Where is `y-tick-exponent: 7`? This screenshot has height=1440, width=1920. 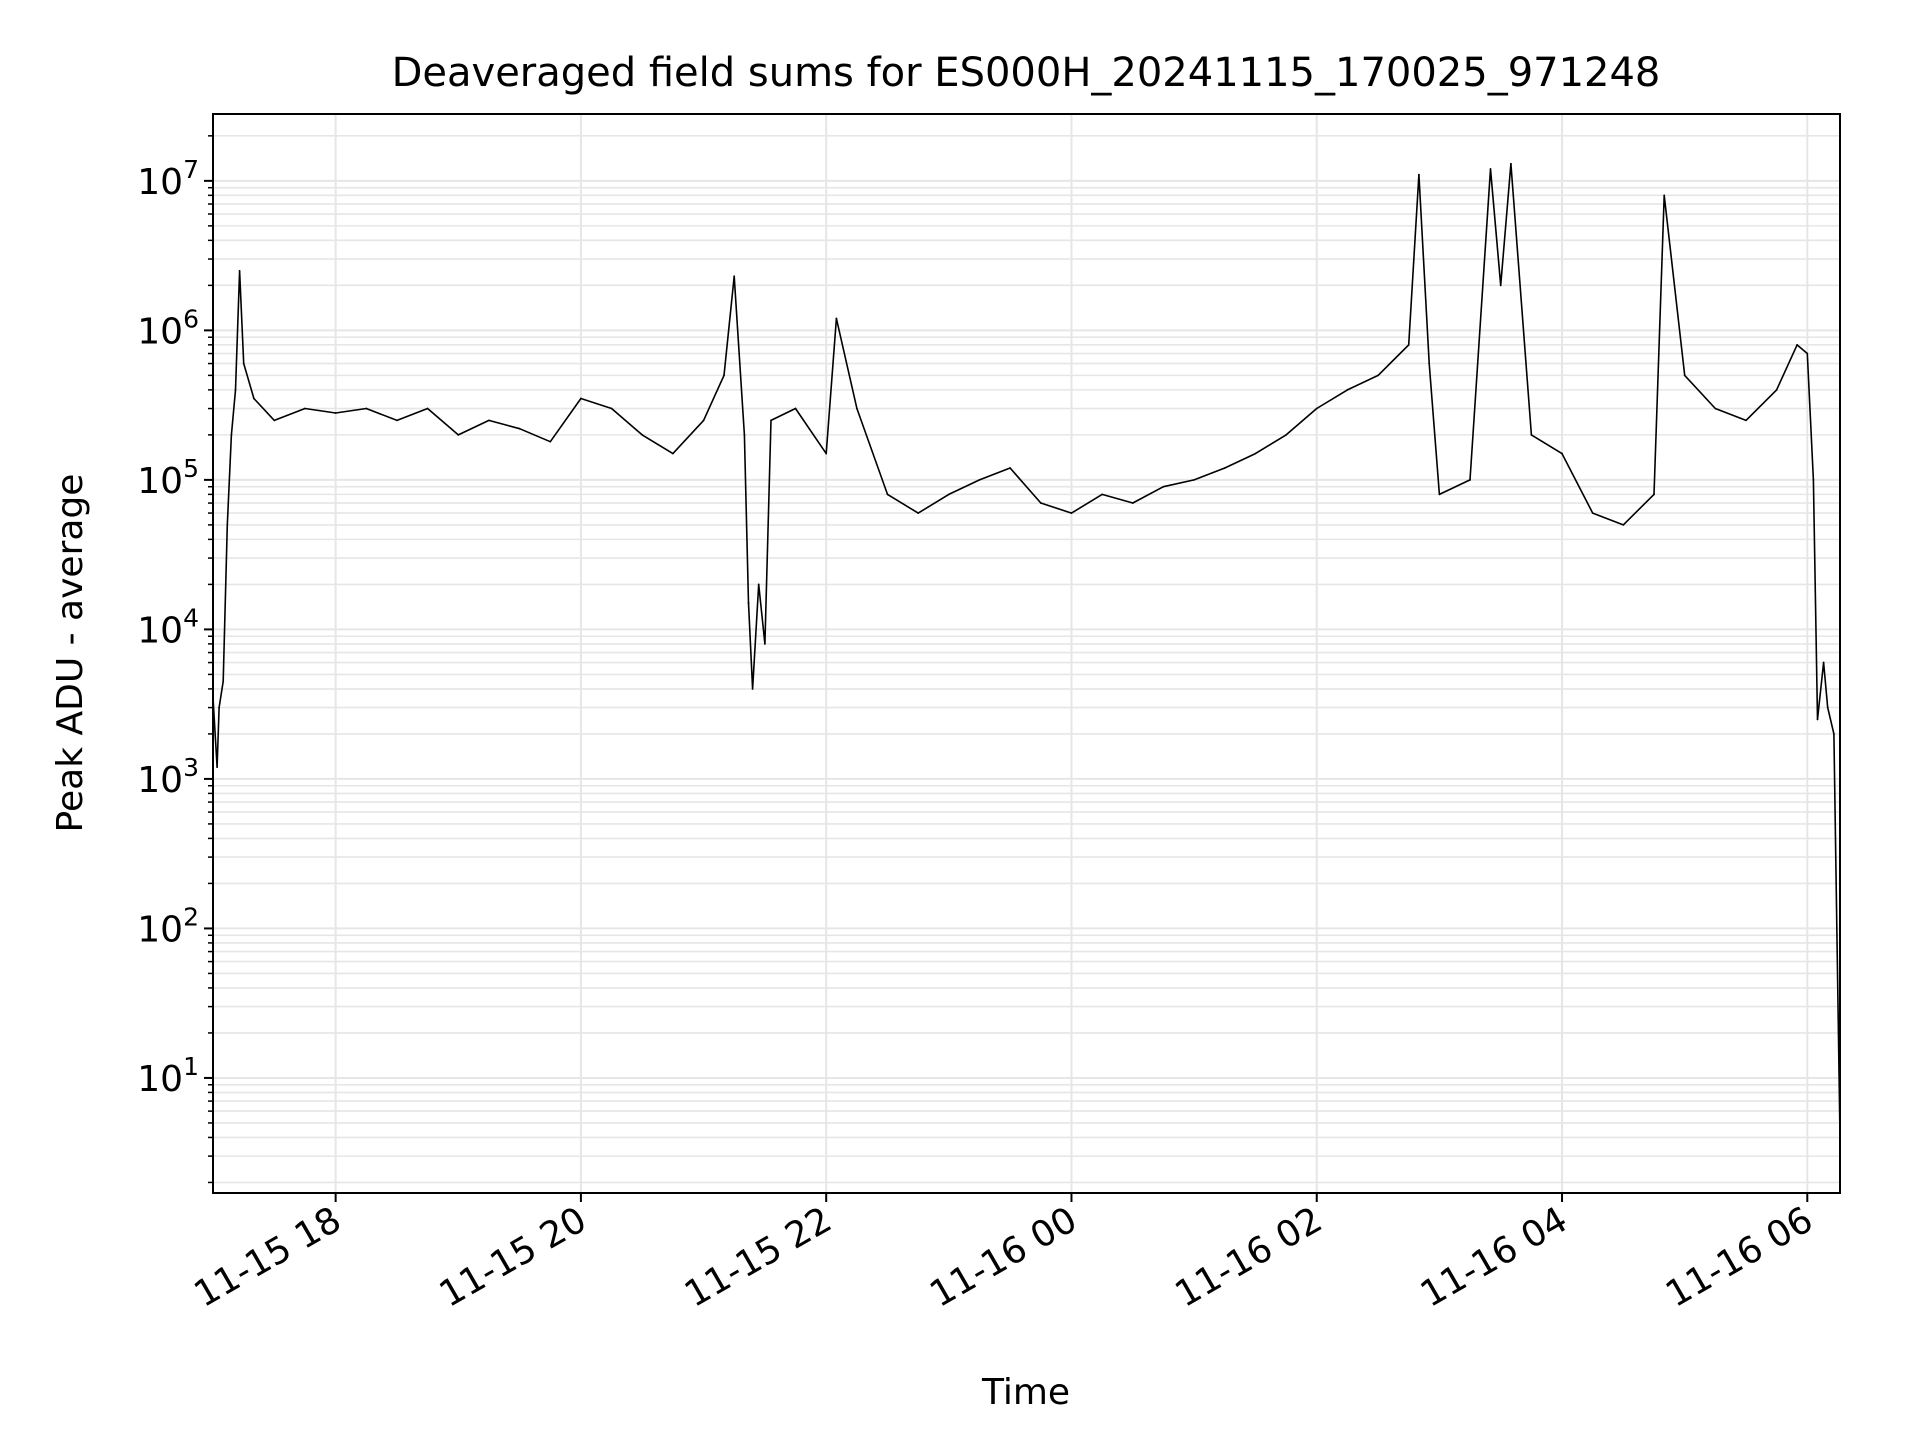 y-tick-exponent: 7 is located at coordinates (191, 169).